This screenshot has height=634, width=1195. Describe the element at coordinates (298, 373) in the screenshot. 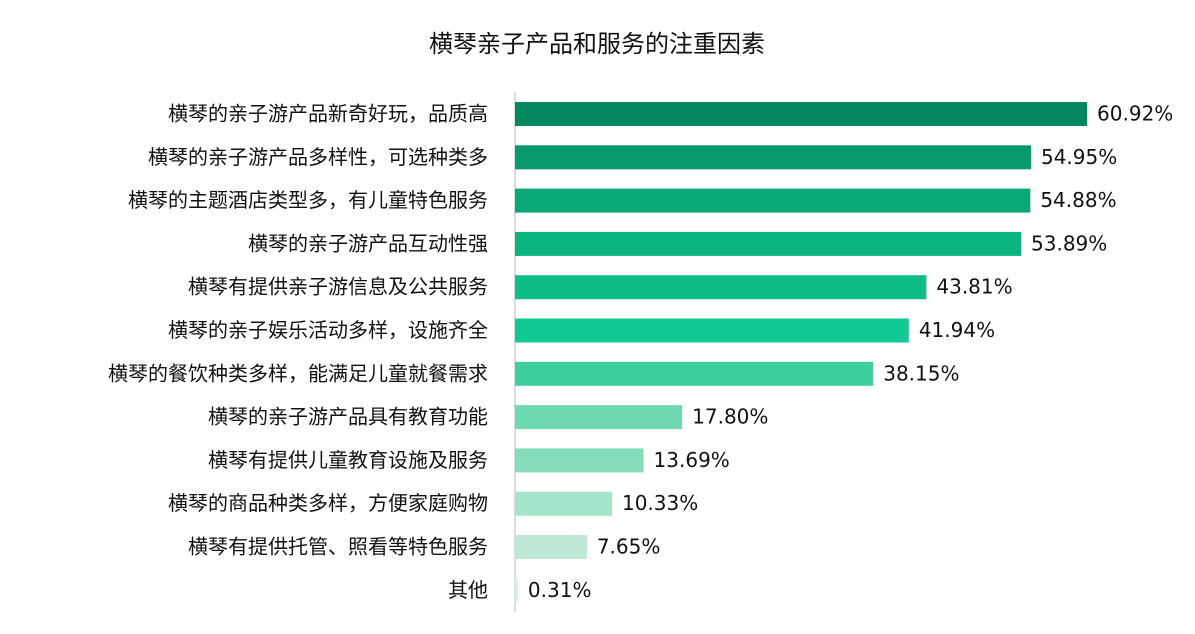

I see `category-label: 横琴的餐饮种类多样，能满足儿童就餐需求` at that location.